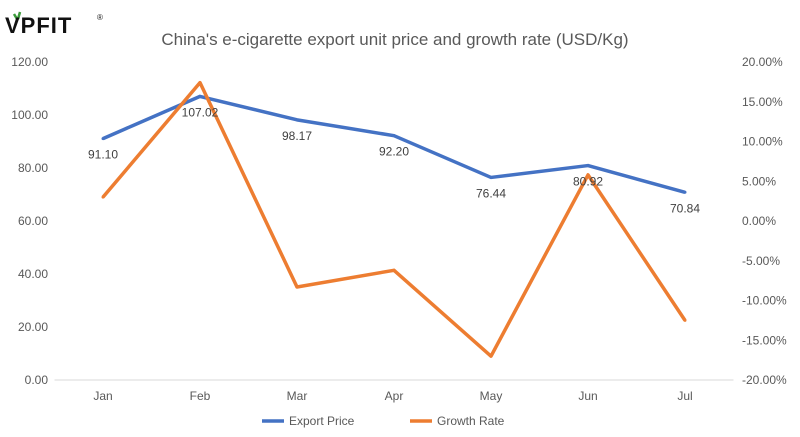  Describe the element at coordinates (37, 380) in the screenshot. I see `left-tick-label: 0.00` at that location.